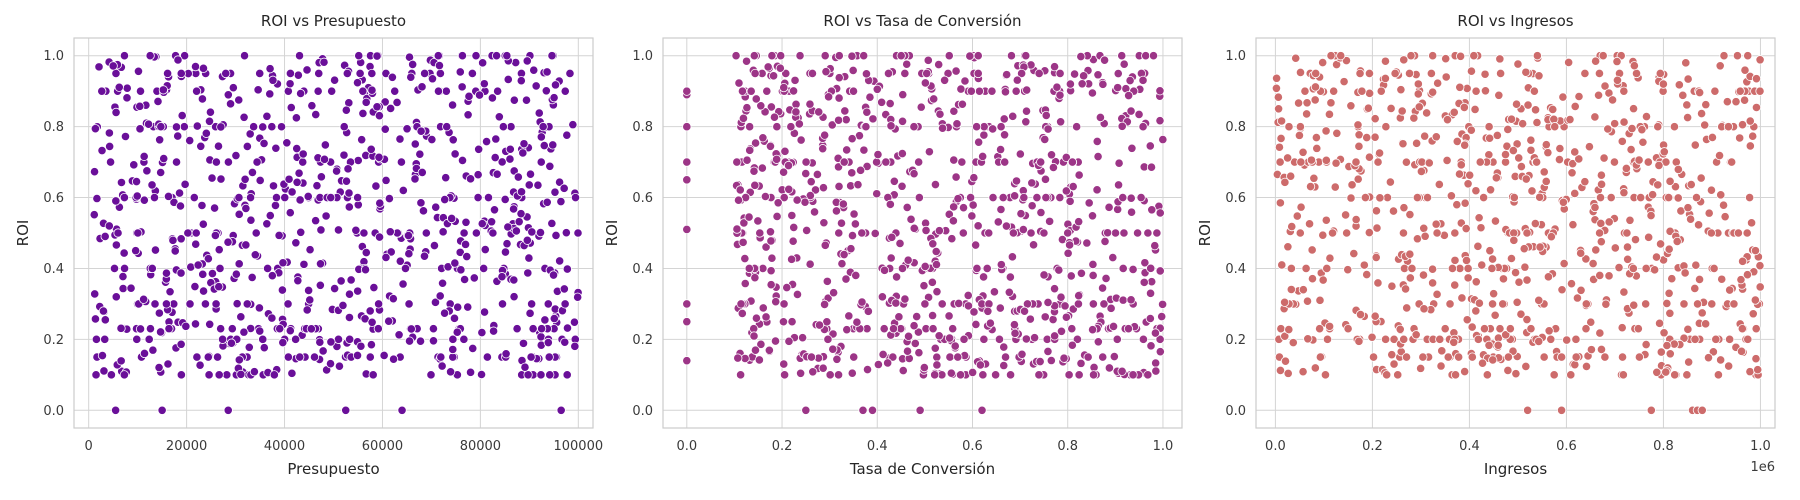  What do you see at coordinates (333, 469) in the screenshot?
I see `x-axis-label: Presupuesto` at bounding box center [333, 469].